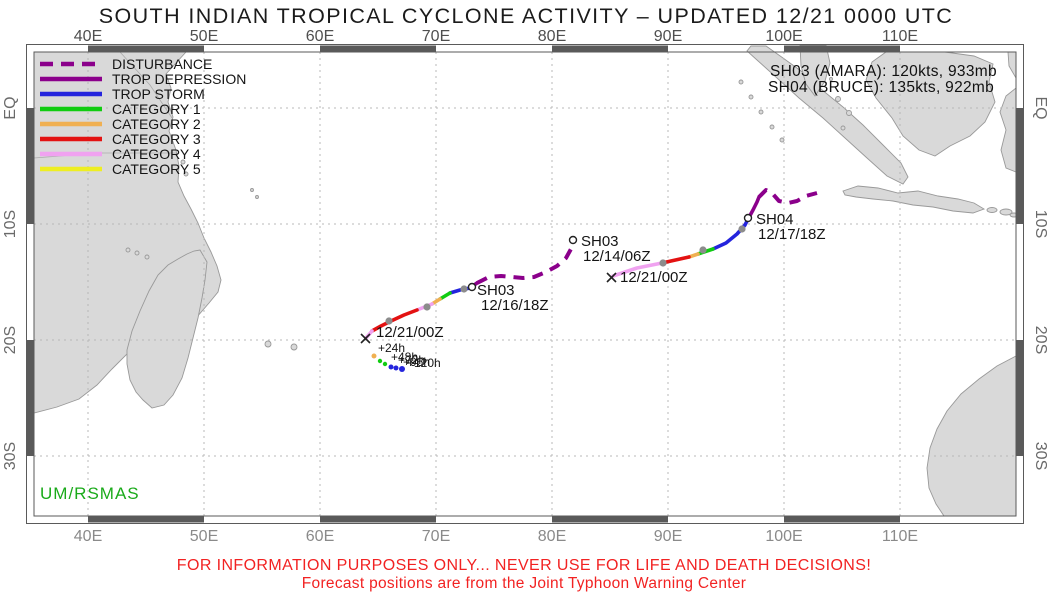 This screenshot has width=1050, height=600. I want to click on sh03-genesis-time-label: 12/14/06Z, so click(617, 256).